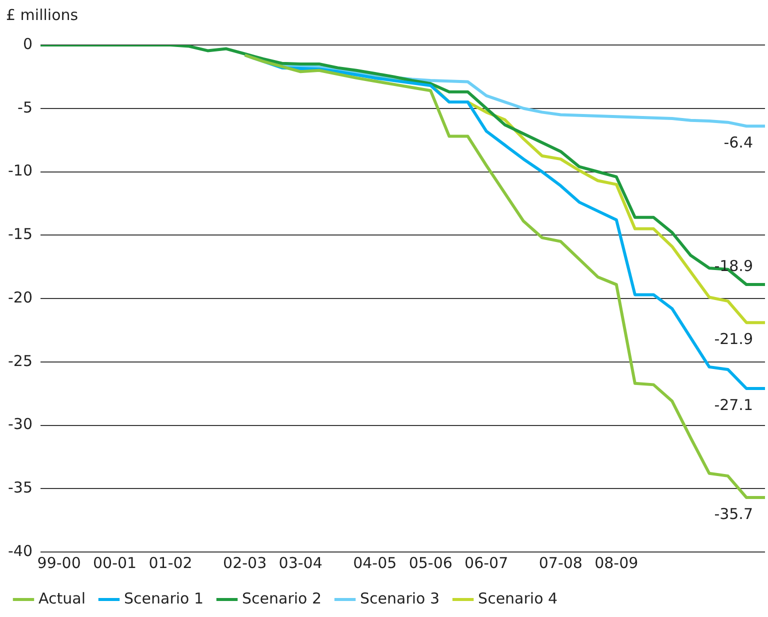 The height and width of the screenshot is (617, 768). What do you see at coordinates (518, 598) in the screenshot?
I see `legend-label: Scenario 4` at bounding box center [518, 598].